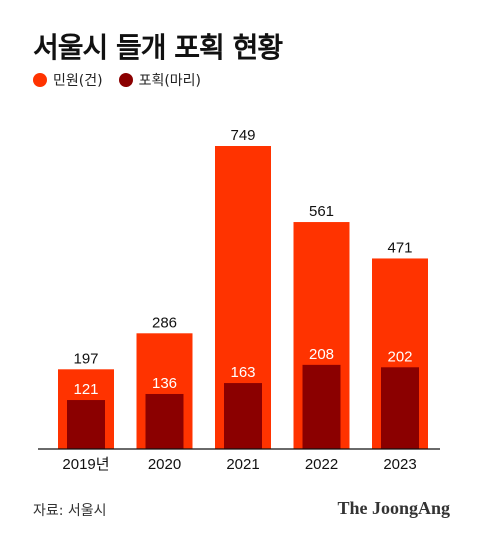  What do you see at coordinates (242, 135) in the screenshot?
I see `data-label-complaints: 749` at bounding box center [242, 135].